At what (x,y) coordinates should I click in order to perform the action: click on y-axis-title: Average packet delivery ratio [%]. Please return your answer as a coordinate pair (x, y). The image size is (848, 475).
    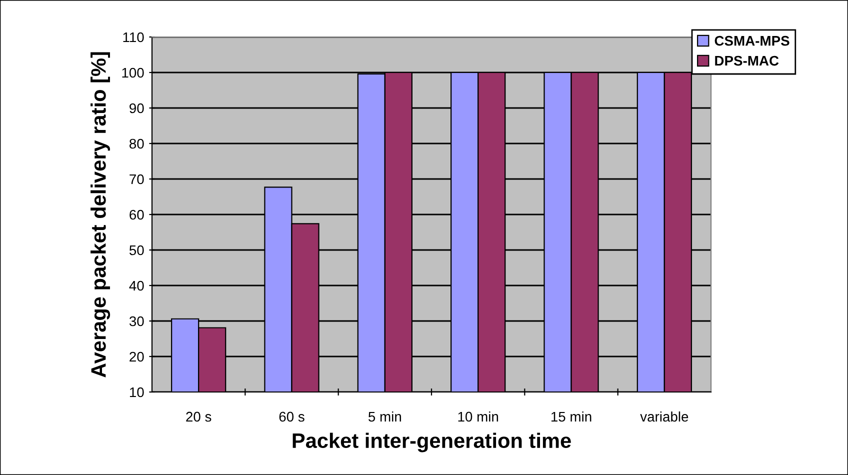
    Looking at the image, I should click on (100, 215).